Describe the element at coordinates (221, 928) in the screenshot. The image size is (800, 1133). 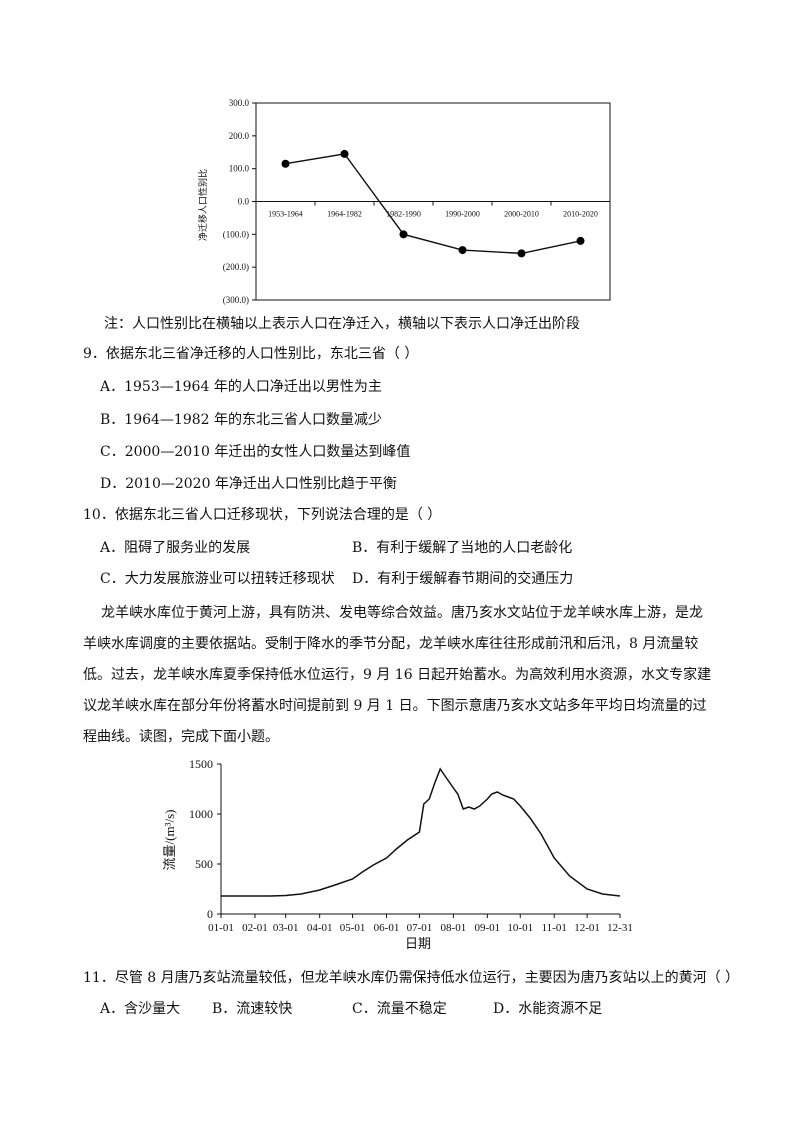
I see `chart2-xtick-label: 01-01` at that location.